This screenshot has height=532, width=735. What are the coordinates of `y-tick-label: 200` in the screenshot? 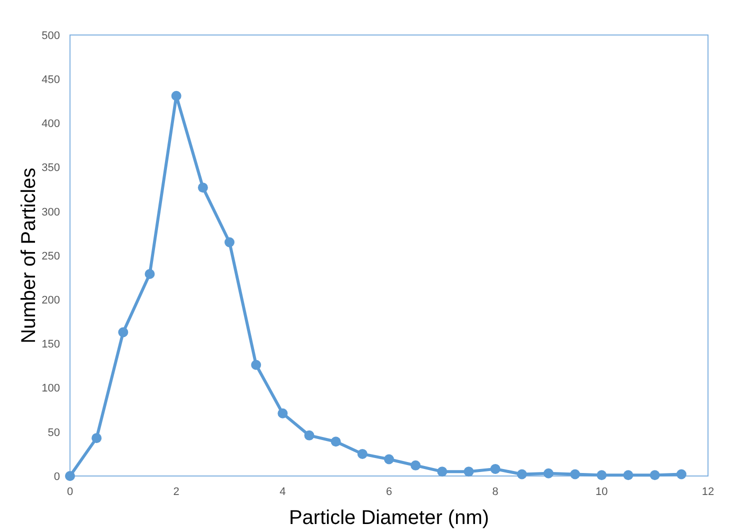 It's located at (51, 300).